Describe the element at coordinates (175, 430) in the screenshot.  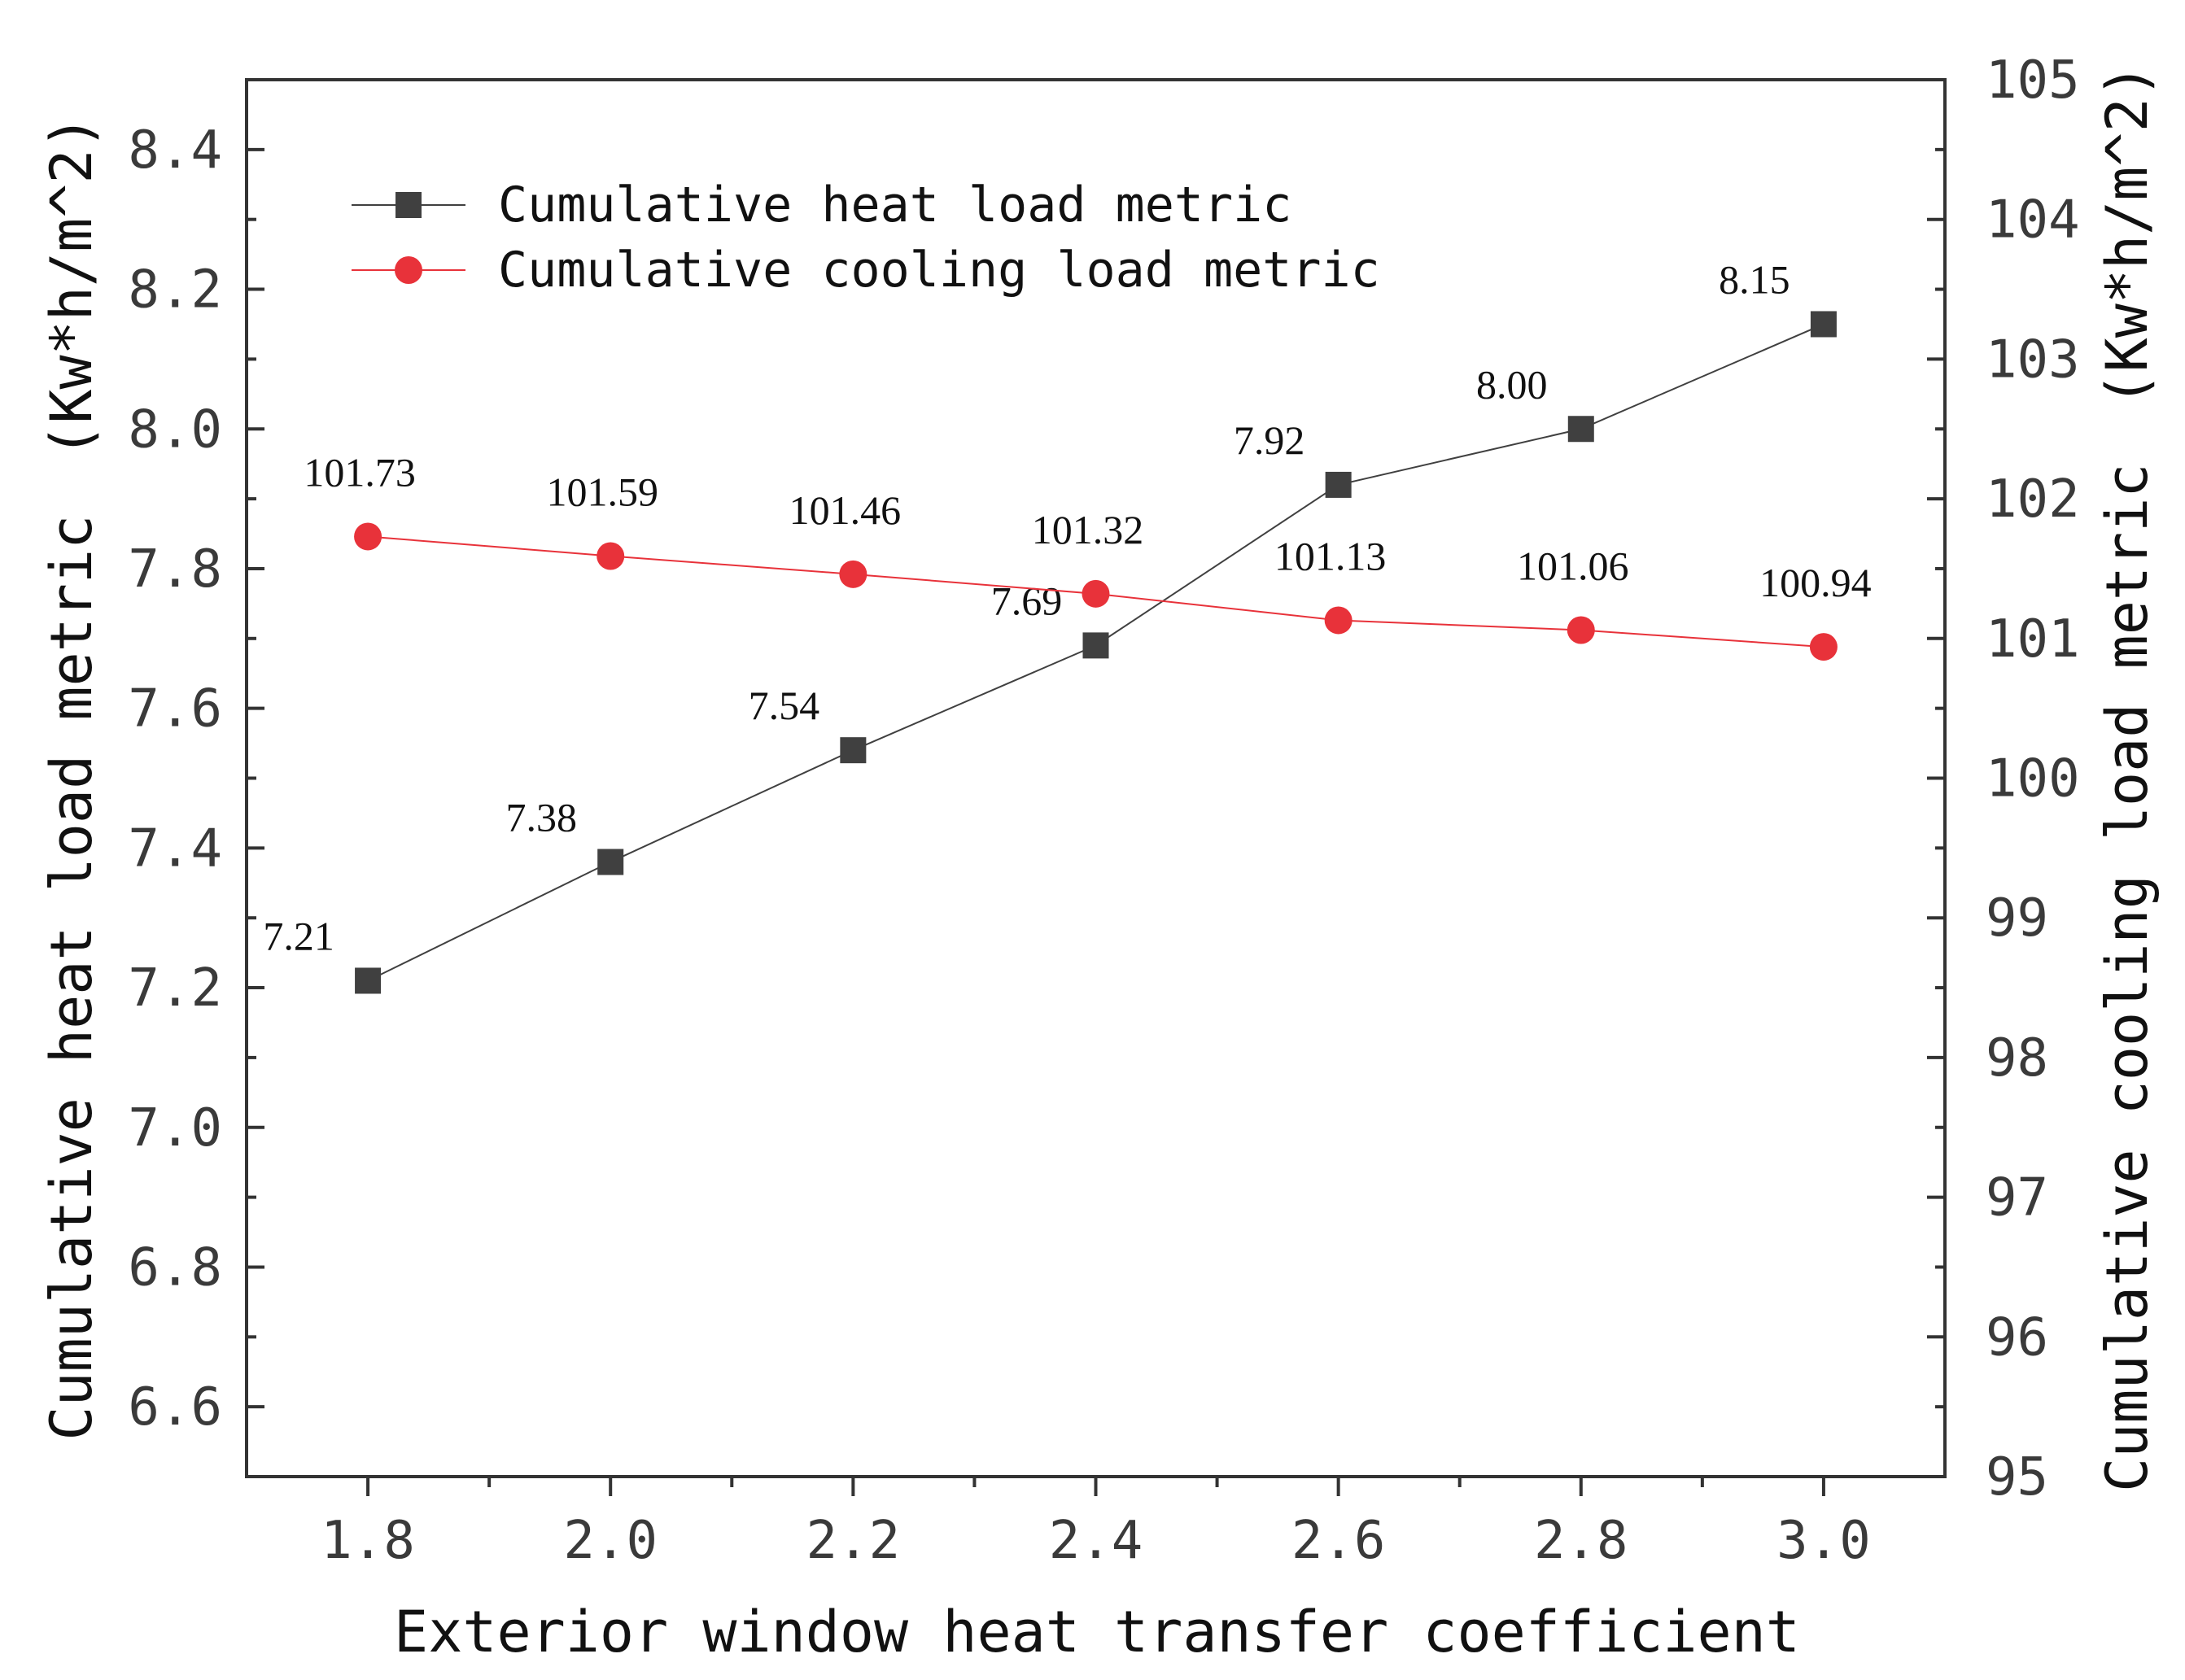
I see `left-y-tick-label: 8.0` at that location.